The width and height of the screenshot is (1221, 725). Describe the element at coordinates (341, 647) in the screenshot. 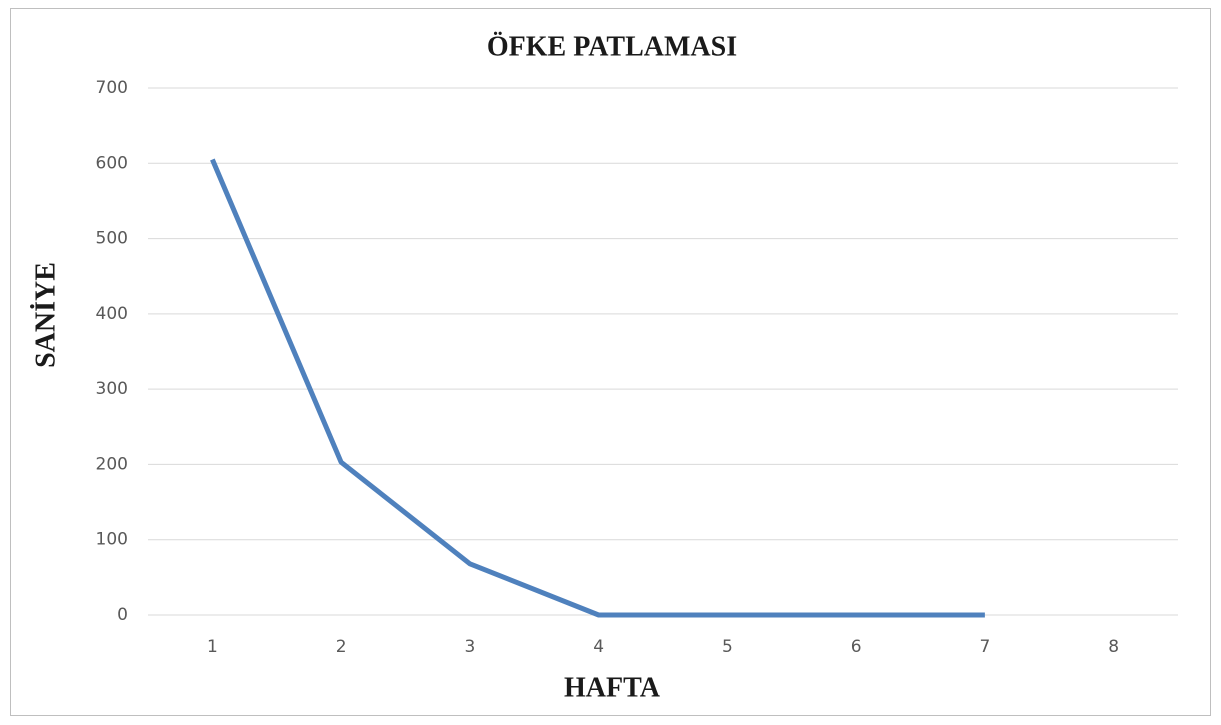

I see `x-tick-label: 2` at that location.